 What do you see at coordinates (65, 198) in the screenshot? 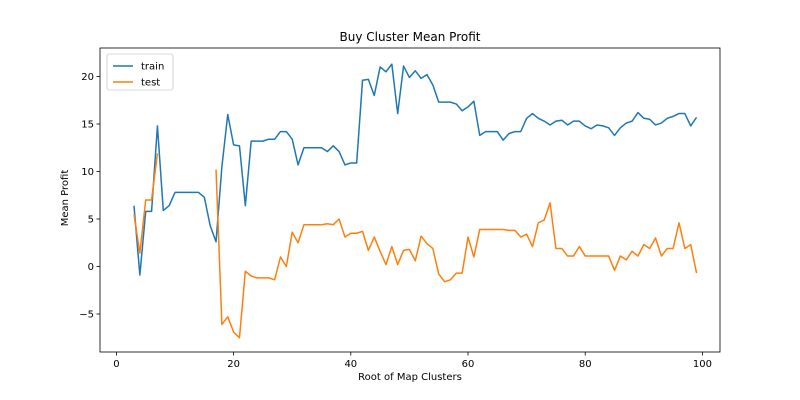
I see `y-axis-label: Mean Profit` at bounding box center [65, 198].